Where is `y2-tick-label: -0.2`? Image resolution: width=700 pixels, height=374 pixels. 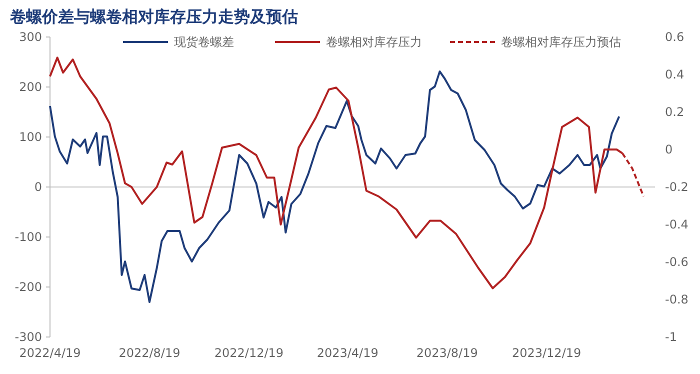 y2-tick-label: -0.2 is located at coordinates (676, 187).